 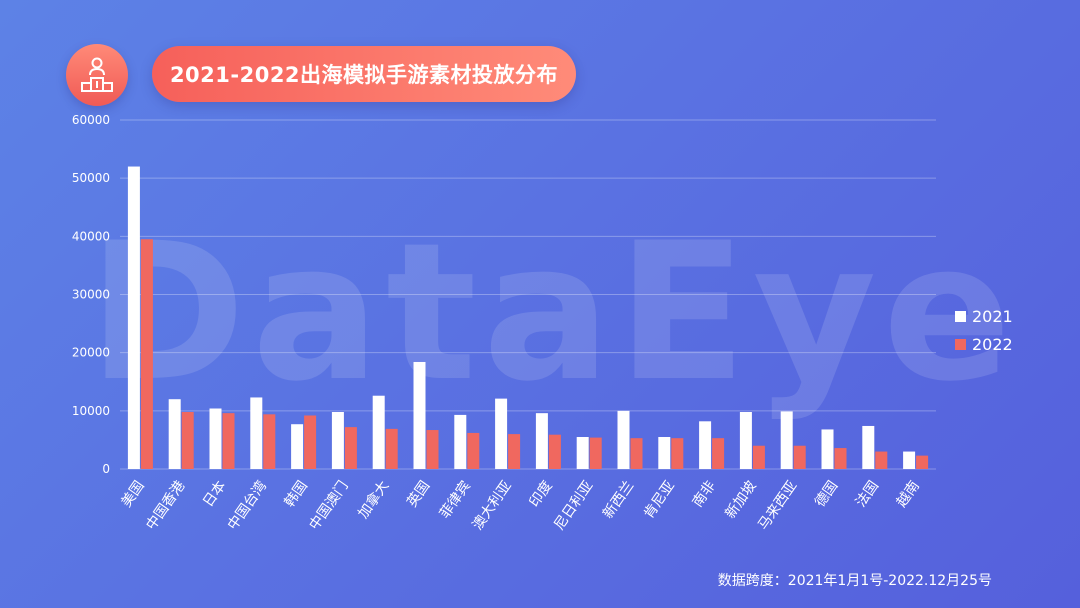 I want to click on bar-2022-菲律宾, so click(x=473, y=450).